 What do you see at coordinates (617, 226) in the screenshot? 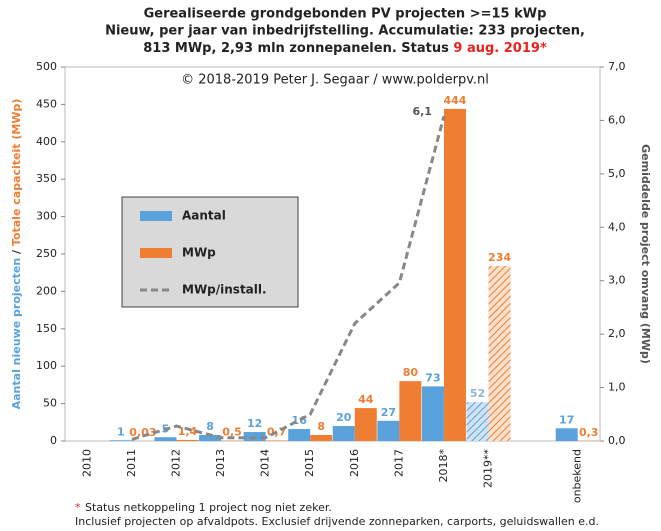
I see `y2-tick-label: 4,0` at bounding box center [617, 226].